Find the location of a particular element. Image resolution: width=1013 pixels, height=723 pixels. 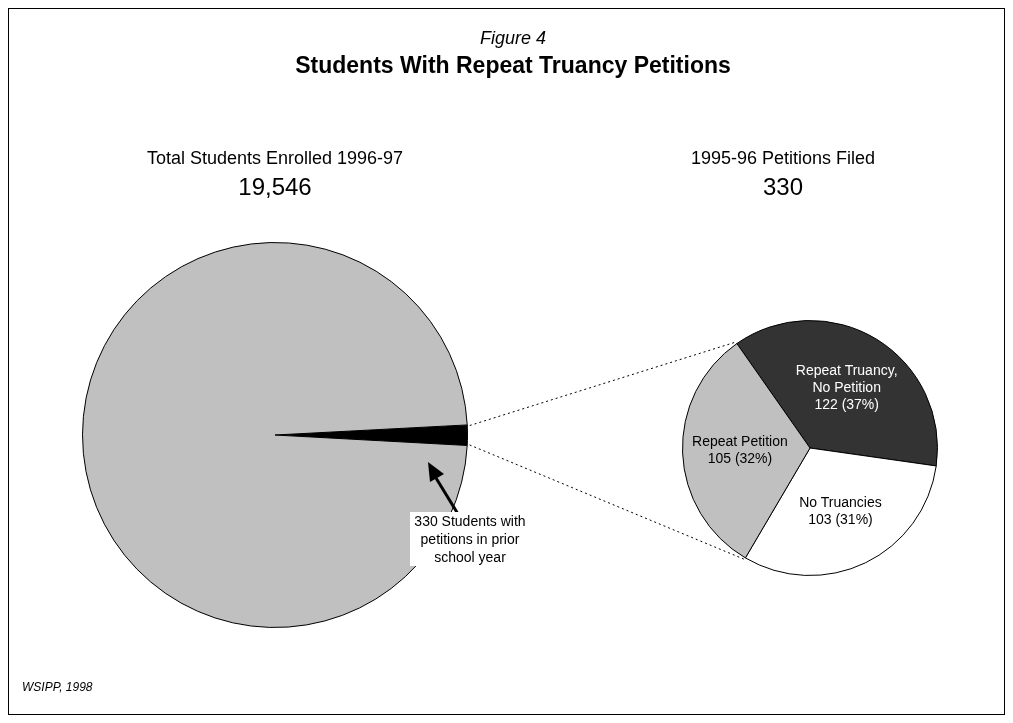

text: WSIPP, 1998 is located at coordinates (57, 687).